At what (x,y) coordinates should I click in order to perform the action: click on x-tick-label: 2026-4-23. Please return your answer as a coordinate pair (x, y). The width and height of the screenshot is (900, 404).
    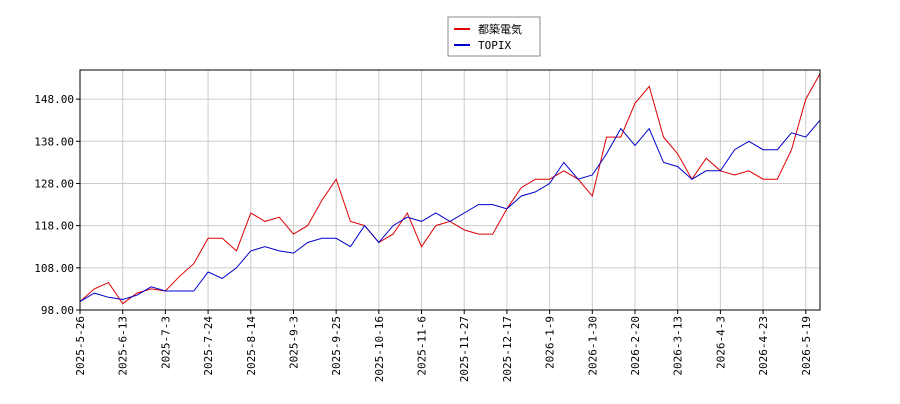
    Looking at the image, I should click on (763, 346).